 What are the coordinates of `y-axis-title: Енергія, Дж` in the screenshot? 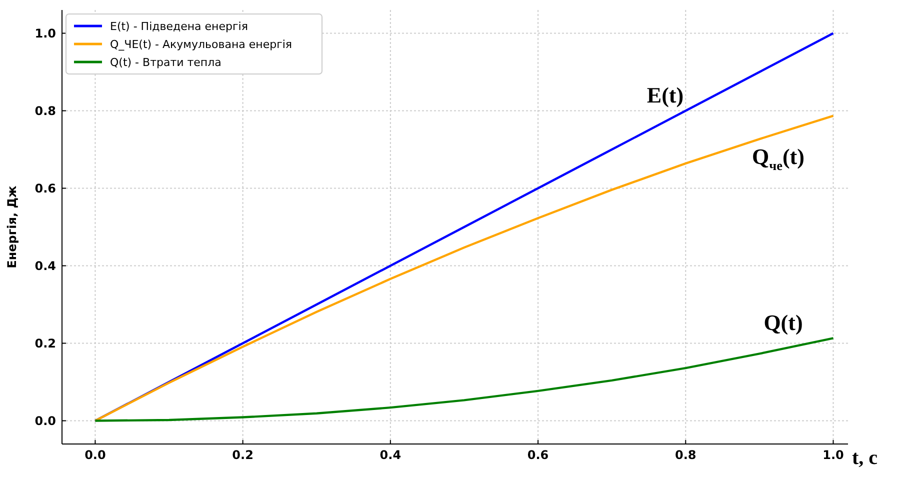 It's located at (12, 227).